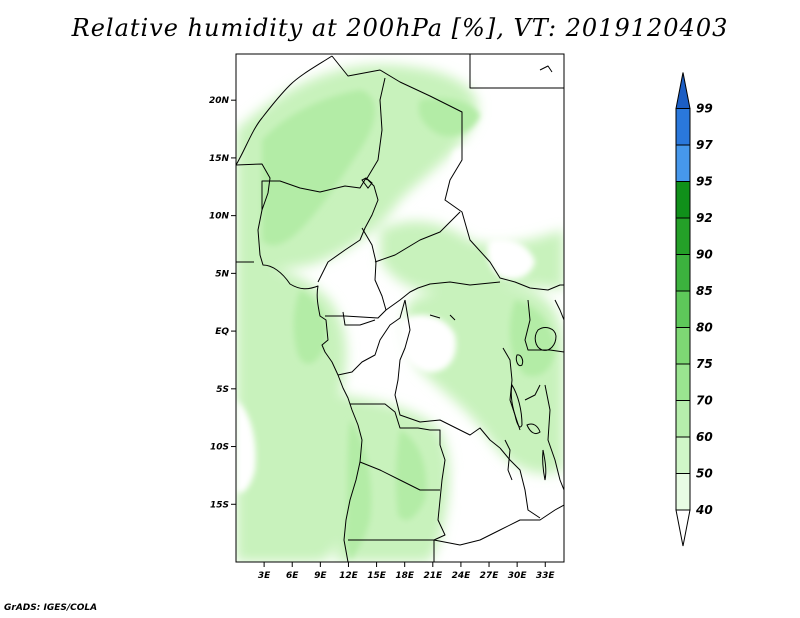 Image resolution: width=800 pixels, height=618 pixels. I want to click on colorbar-label: 95, so click(704, 182).